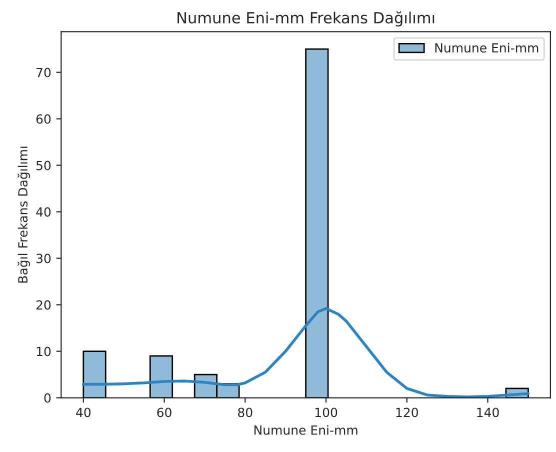 The width and height of the screenshot is (556, 452). Describe the element at coordinates (245, 413) in the screenshot. I see `x-tick-label: 80` at that location.